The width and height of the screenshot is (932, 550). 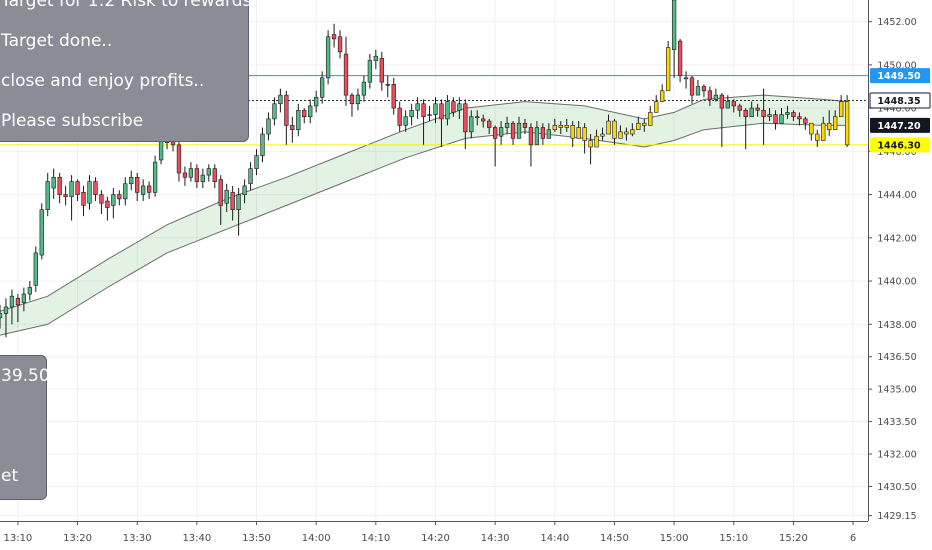 I want to click on price-label: 1448.35, so click(x=900, y=100).